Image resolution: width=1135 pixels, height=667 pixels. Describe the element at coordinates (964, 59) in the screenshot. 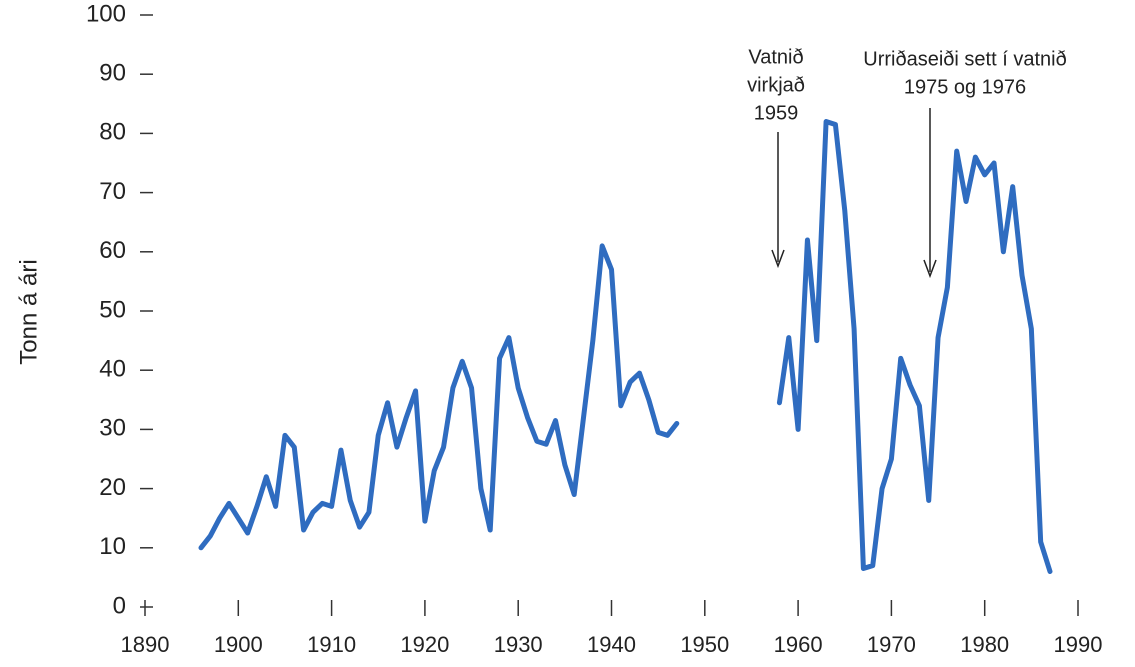

I see `annotation-text: Urriðaseiði sett í vatnið` at that location.